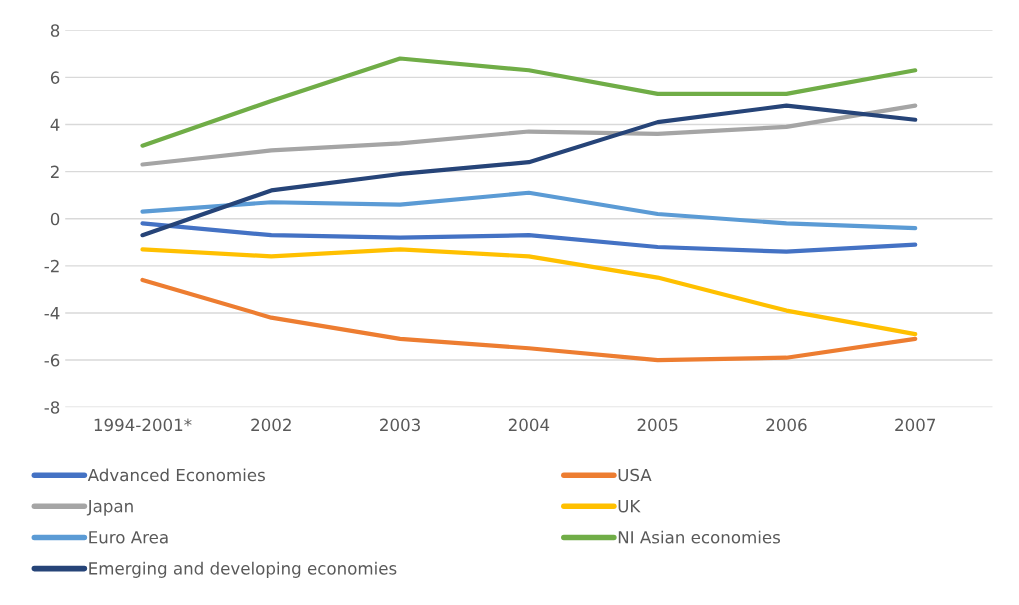 The image size is (1019, 605). What do you see at coordinates (143, 425) in the screenshot?
I see `x-tick-label: 1994-2001*` at bounding box center [143, 425].